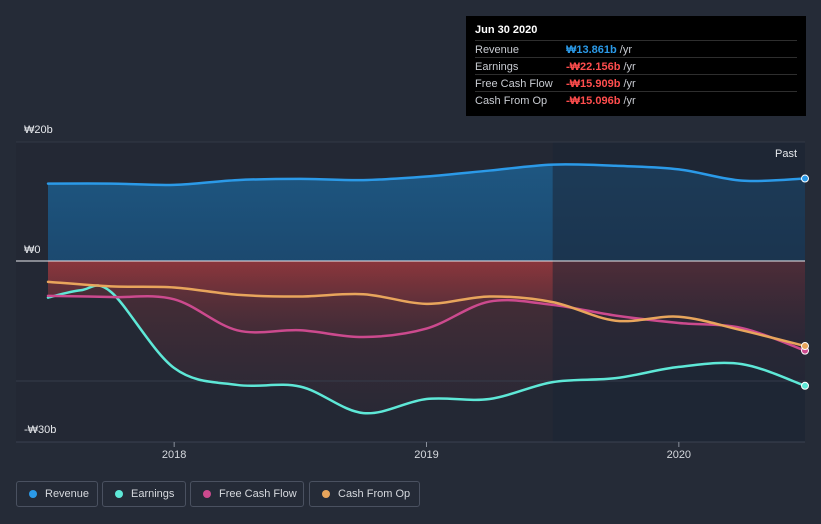 Image resolution: width=821 pixels, height=524 pixels. What do you see at coordinates (591, 50) in the screenshot?
I see `tooltip-value-number: ₩13.861b` at bounding box center [591, 50].